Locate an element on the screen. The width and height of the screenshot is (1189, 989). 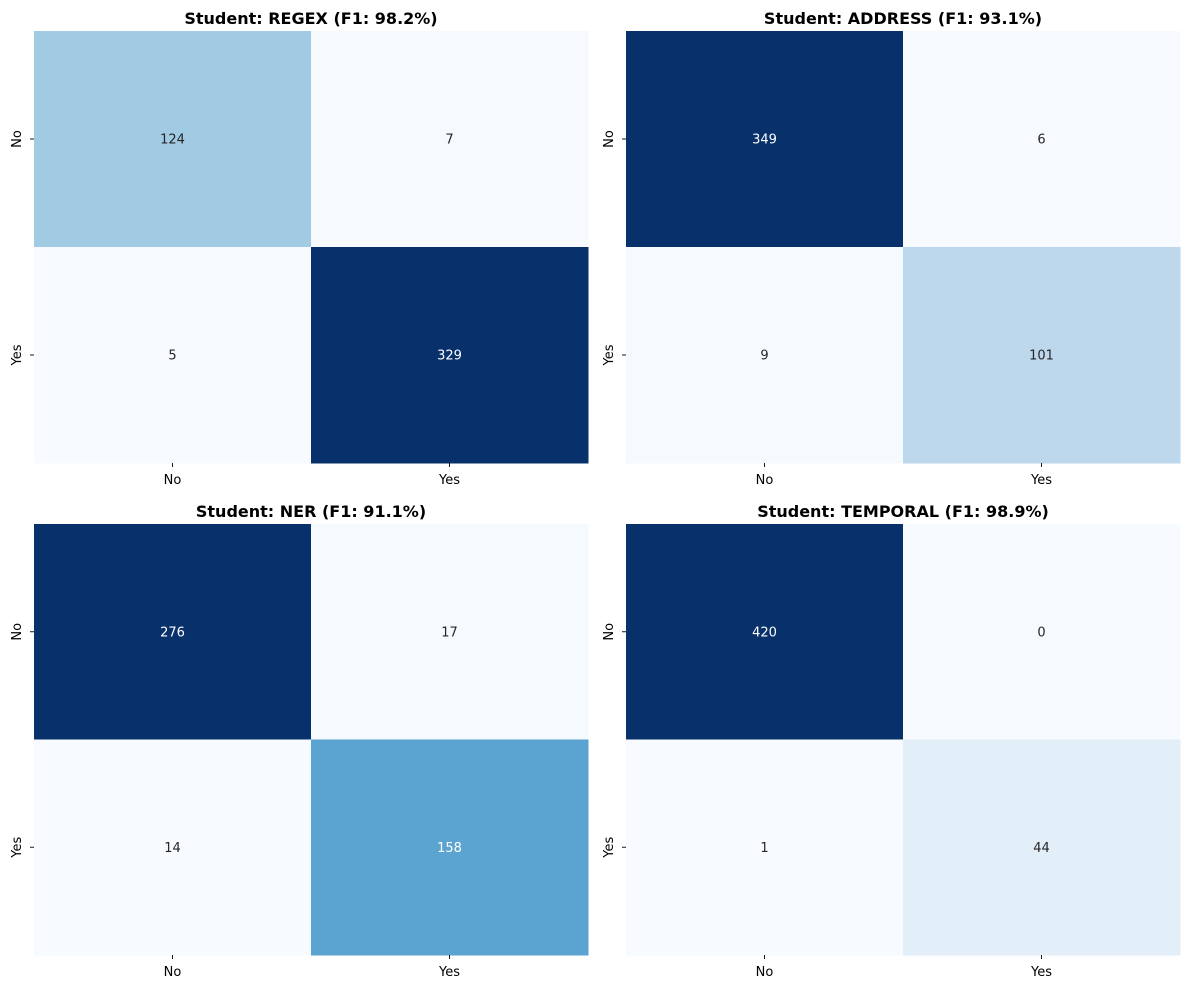
cell-value-label: 44 is located at coordinates (1041, 848).